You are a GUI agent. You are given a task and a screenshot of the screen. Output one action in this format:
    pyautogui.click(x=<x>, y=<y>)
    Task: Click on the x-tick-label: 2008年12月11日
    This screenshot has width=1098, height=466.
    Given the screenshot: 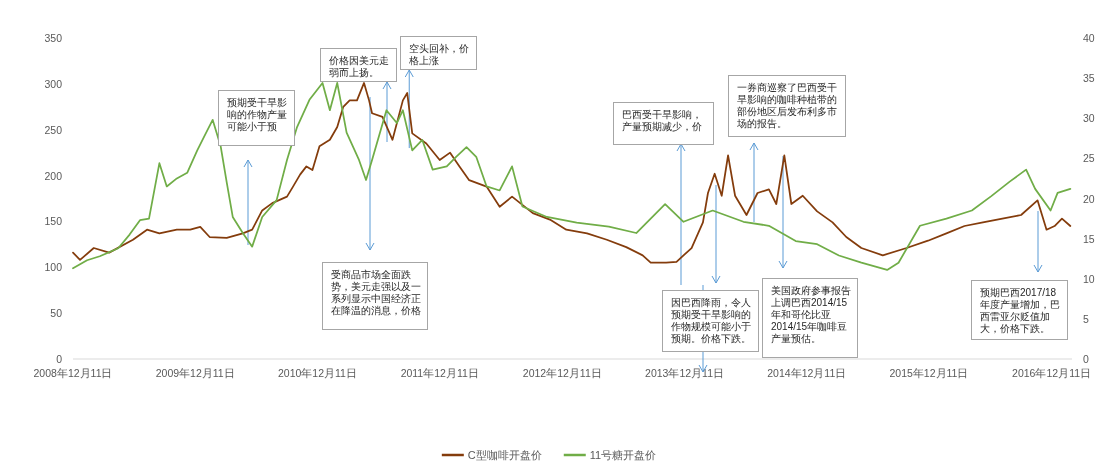 What is the action you would take?
    pyautogui.click(x=73, y=373)
    